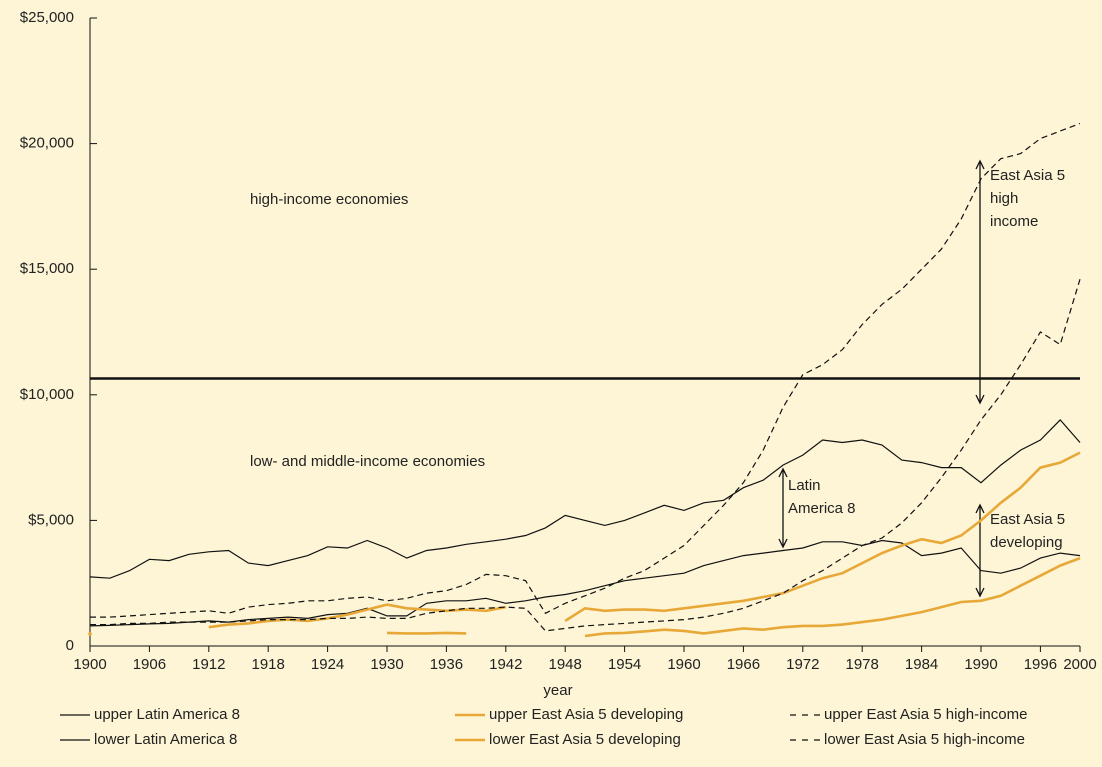  I want to click on x-tick-label: 1930, so click(386, 664).